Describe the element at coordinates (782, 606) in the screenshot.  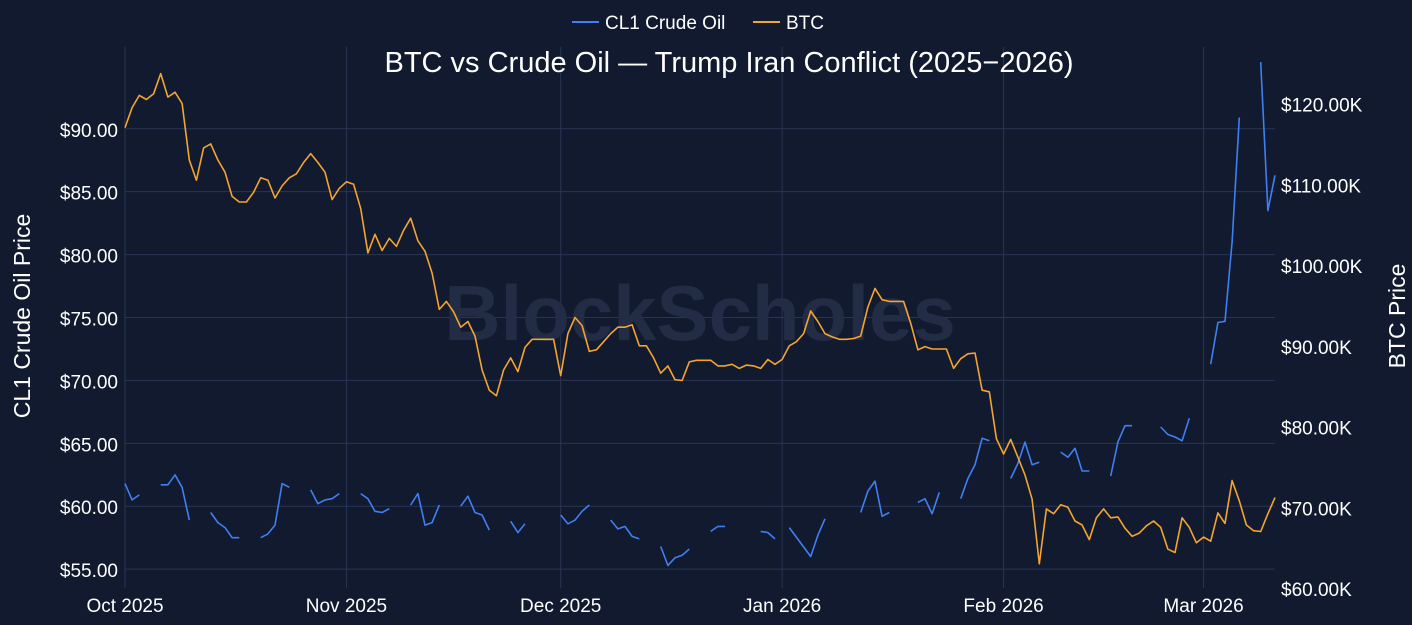
I see `x-tick-label: Jan 2026` at that location.